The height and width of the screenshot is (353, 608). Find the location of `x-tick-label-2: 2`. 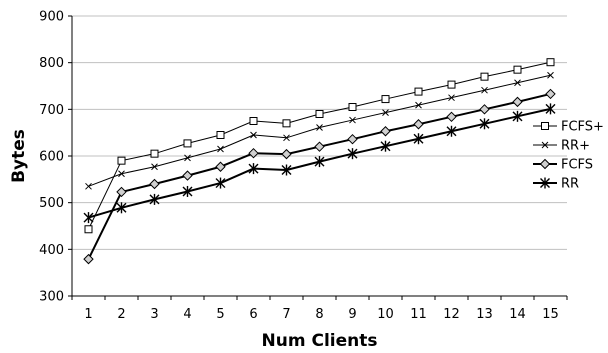

x-tick-label-2: 2 is located at coordinates (121, 314).